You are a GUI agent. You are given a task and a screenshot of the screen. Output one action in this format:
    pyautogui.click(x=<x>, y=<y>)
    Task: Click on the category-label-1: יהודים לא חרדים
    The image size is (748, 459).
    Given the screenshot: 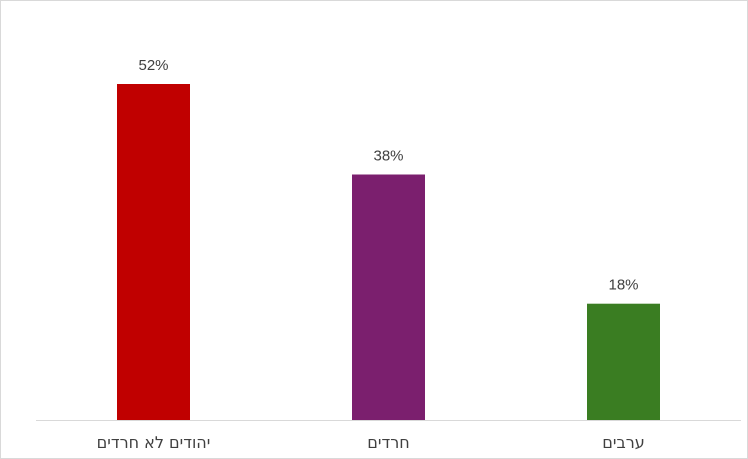 What is the action you would take?
    pyautogui.click(x=154, y=442)
    